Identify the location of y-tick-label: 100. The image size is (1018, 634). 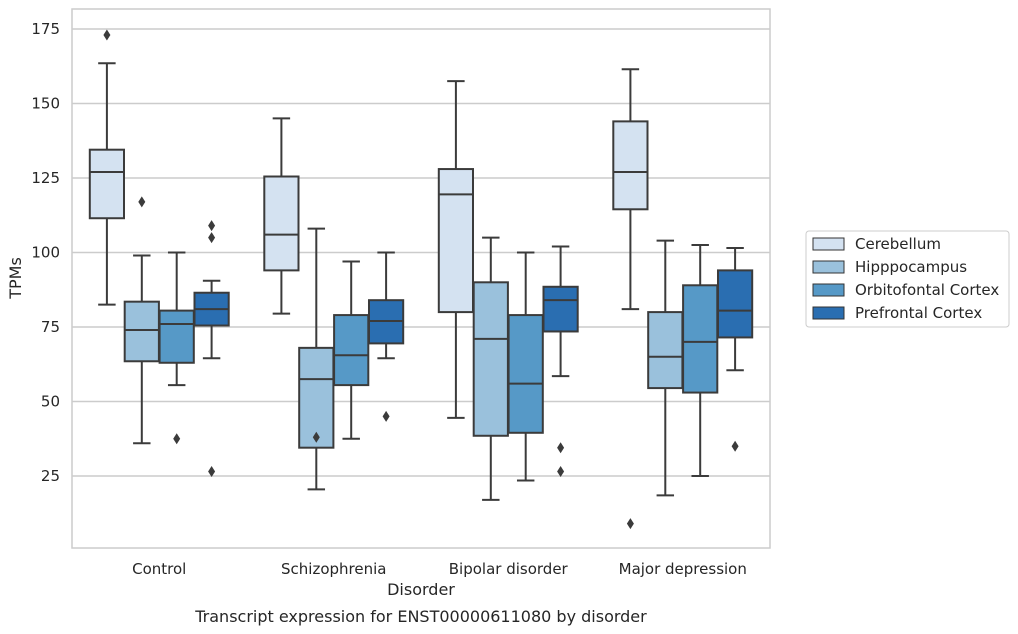
(45, 253).